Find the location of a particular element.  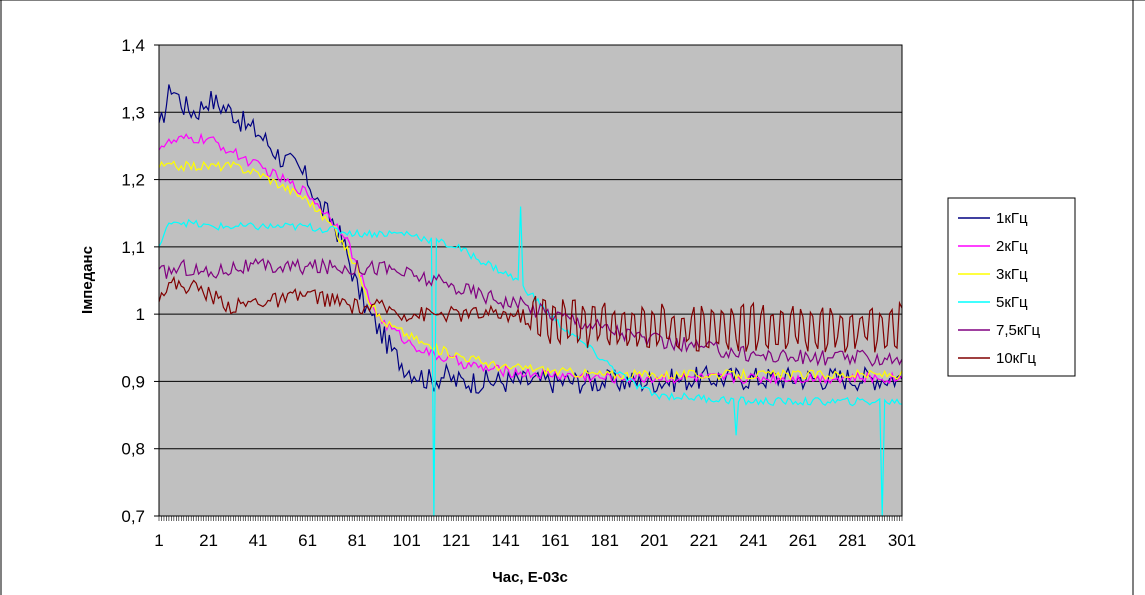

y-tick-label: 0,7 is located at coordinates (133, 516).